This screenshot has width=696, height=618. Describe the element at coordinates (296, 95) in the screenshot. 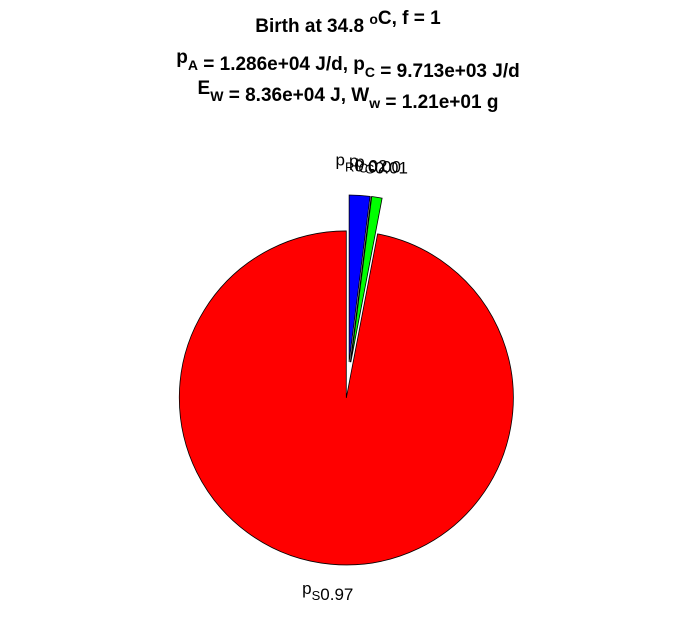

I see `title-part: = 8.36e+04 J, W` at that location.